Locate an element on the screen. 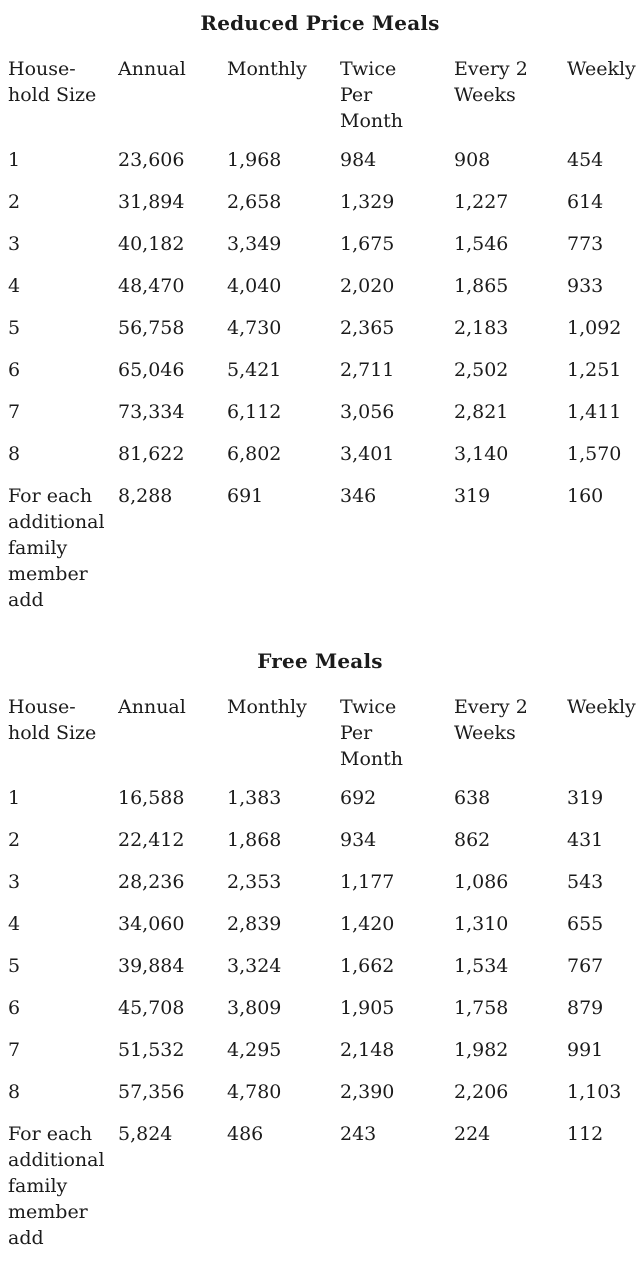  cell-value: 2,658 is located at coordinates (254, 202).